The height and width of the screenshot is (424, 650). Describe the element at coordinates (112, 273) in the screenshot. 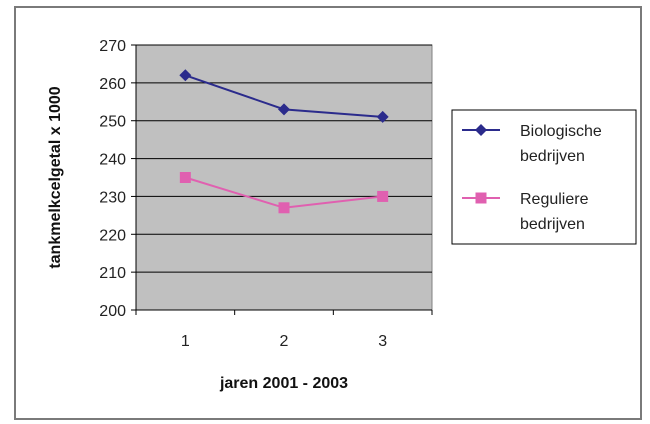

I see `y-tick-label: 210` at that location.